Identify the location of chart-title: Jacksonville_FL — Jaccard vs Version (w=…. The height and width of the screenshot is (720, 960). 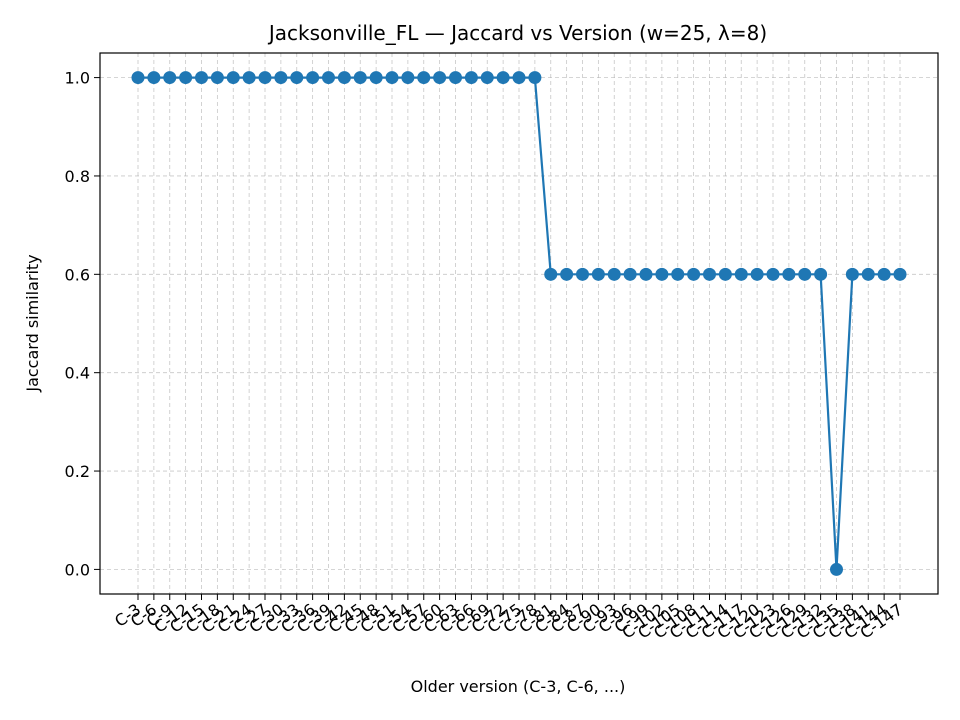
(517, 33).